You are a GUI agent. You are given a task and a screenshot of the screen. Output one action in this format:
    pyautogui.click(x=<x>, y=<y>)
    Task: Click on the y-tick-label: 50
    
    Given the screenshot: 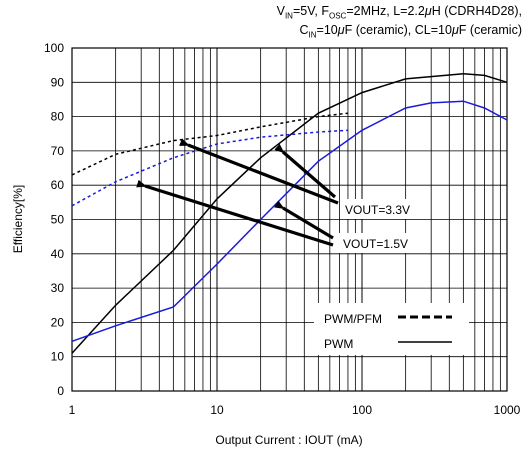 What is the action you would take?
    pyautogui.click(x=58, y=220)
    